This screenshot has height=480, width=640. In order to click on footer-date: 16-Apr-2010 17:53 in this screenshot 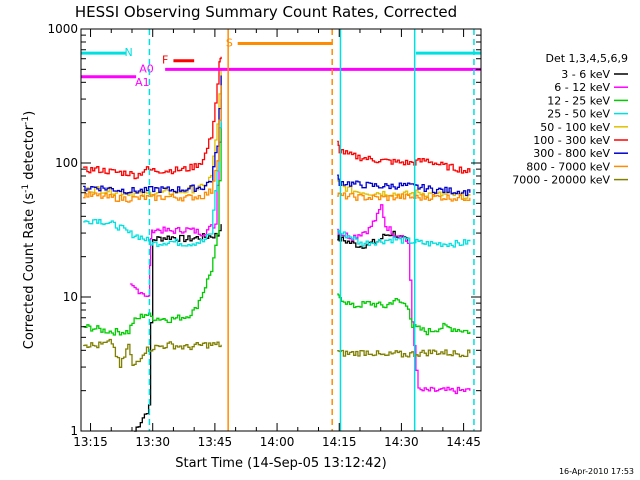, I will do `click(596, 471)`.